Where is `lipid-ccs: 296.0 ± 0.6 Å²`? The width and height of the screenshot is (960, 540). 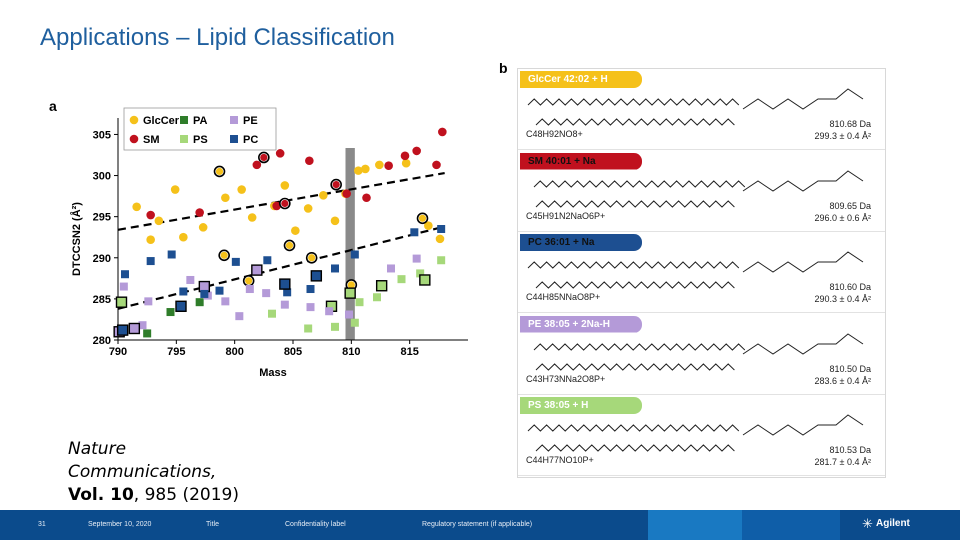
lipid-ccs: 296.0 ± 0.6 Å² is located at coordinates (842, 217).